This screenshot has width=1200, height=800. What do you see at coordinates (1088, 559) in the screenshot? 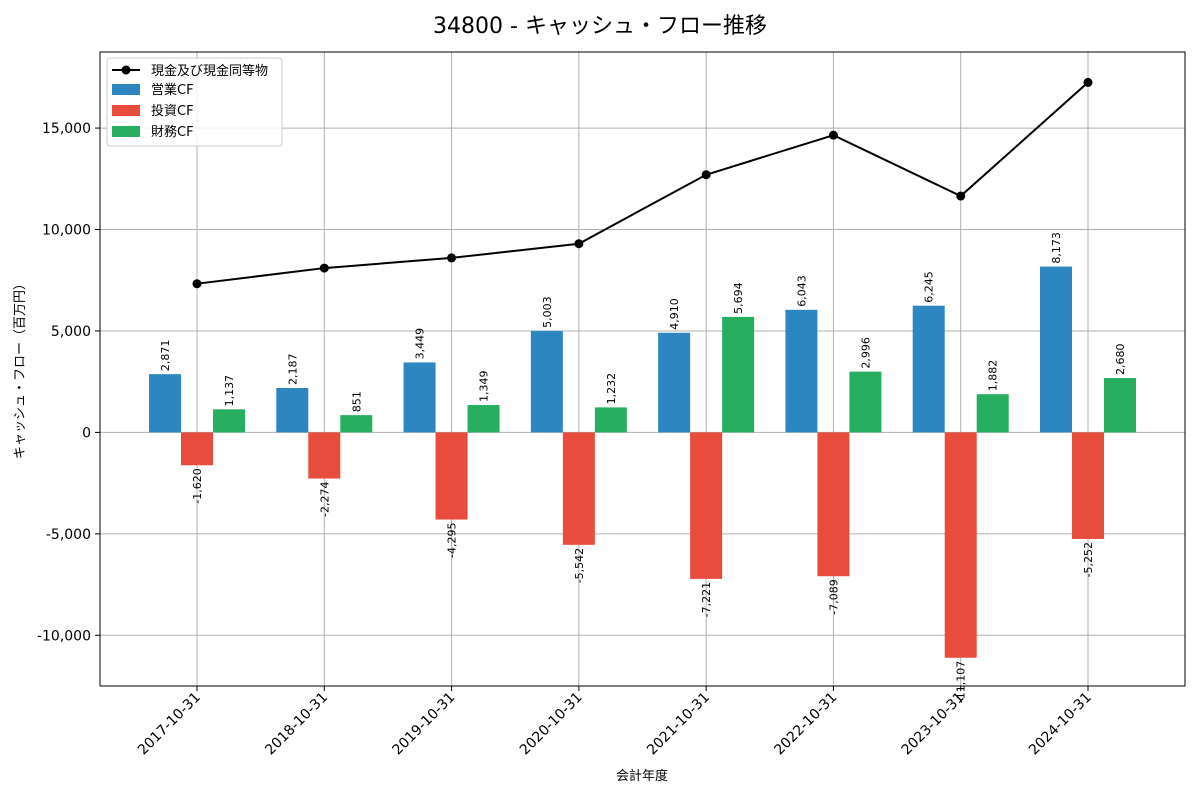
I see `bar-value-label: -5,252` at bounding box center [1088, 559].